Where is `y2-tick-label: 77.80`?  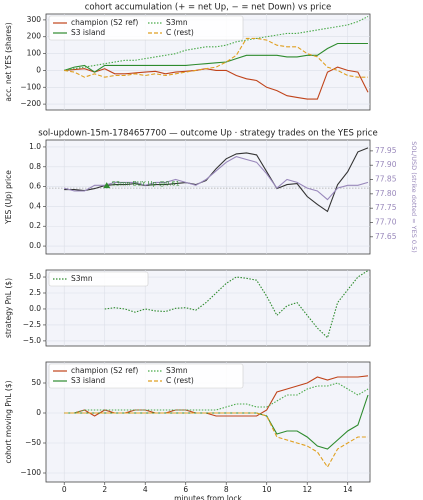 y2-tick-label: 77.80 is located at coordinates (386, 193).